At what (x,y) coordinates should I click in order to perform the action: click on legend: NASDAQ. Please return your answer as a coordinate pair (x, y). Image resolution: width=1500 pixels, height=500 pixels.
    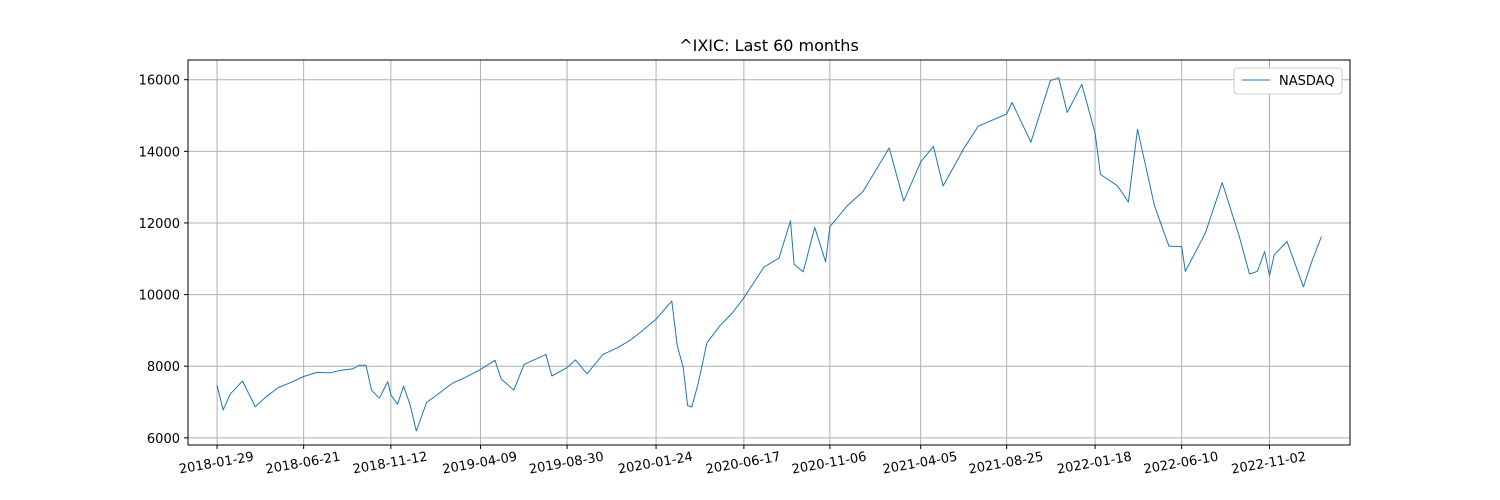
    Looking at the image, I should click on (1288, 81).